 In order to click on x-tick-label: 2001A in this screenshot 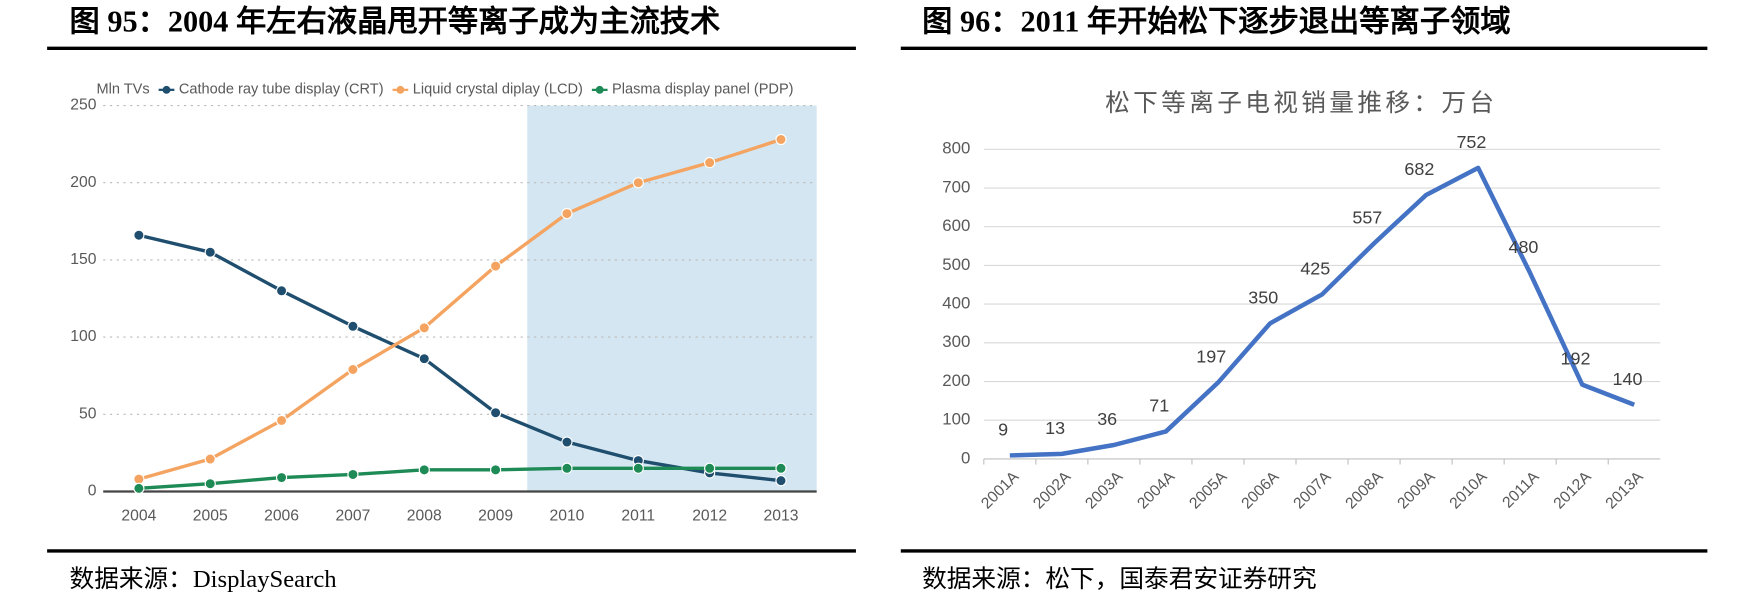, I will do `click(1000, 490)`.